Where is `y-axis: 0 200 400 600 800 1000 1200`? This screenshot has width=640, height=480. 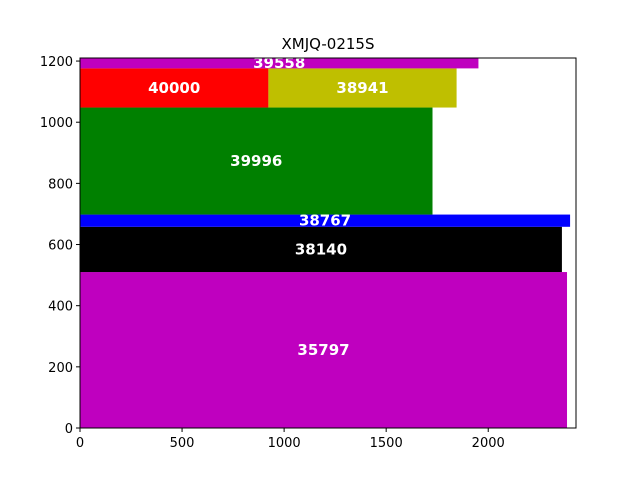
y-axis: 0 200 400 600 800 1000 1200 is located at coordinates (60, 246).